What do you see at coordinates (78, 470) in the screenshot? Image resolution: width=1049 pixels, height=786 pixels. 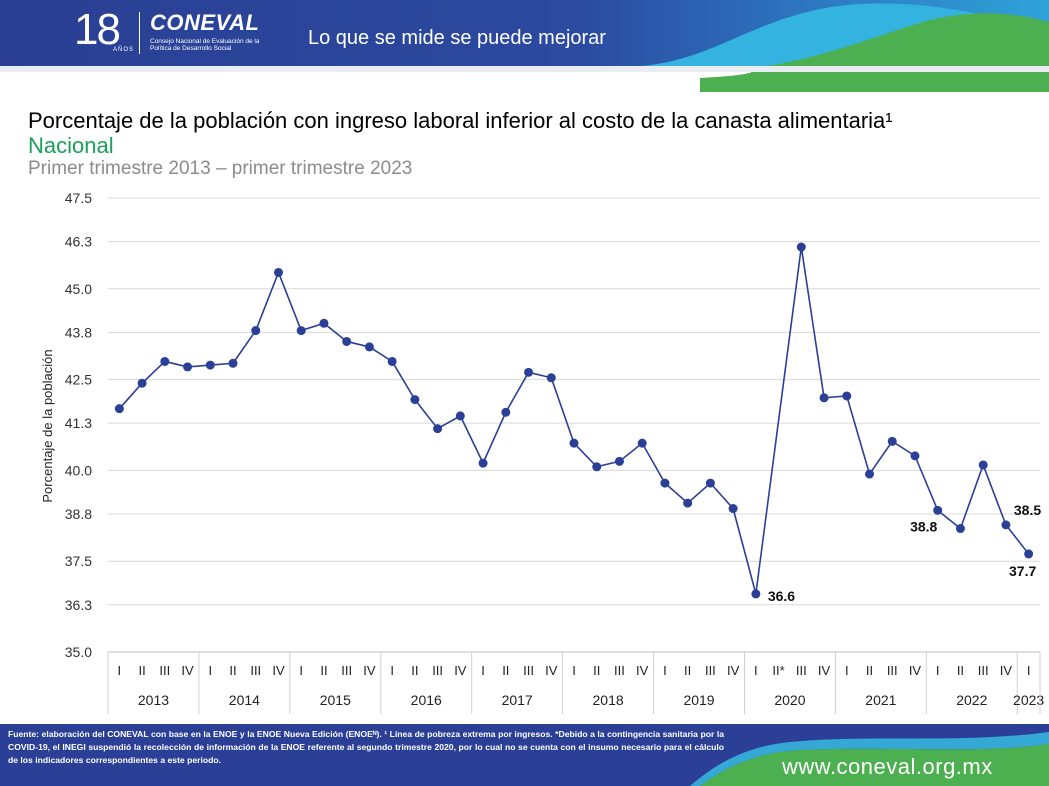 I see `y-tick-label: 40.0` at bounding box center [78, 470].